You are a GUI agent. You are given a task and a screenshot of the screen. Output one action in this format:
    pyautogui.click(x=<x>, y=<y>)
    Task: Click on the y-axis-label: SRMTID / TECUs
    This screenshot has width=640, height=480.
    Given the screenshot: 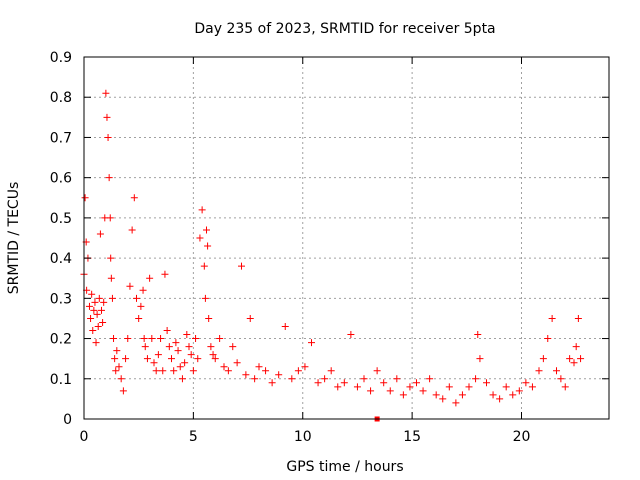 What is the action you would take?
    pyautogui.click(x=14, y=238)
    